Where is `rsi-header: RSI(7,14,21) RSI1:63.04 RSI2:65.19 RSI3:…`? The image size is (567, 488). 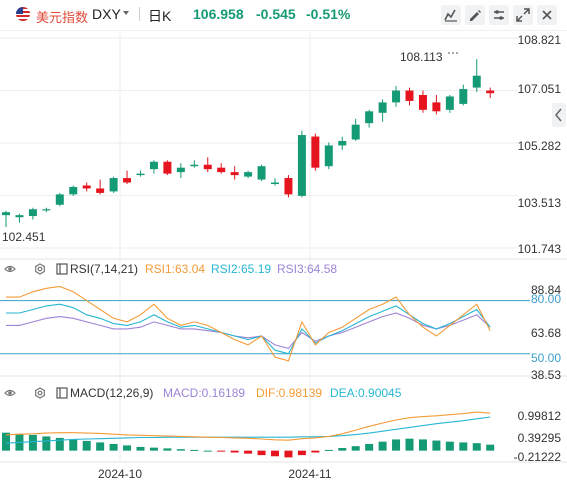
rsi-header: RSI(7,14,21) RSI1:63.04 RSI2:65.19 RSI3:… is located at coordinates (170, 269).